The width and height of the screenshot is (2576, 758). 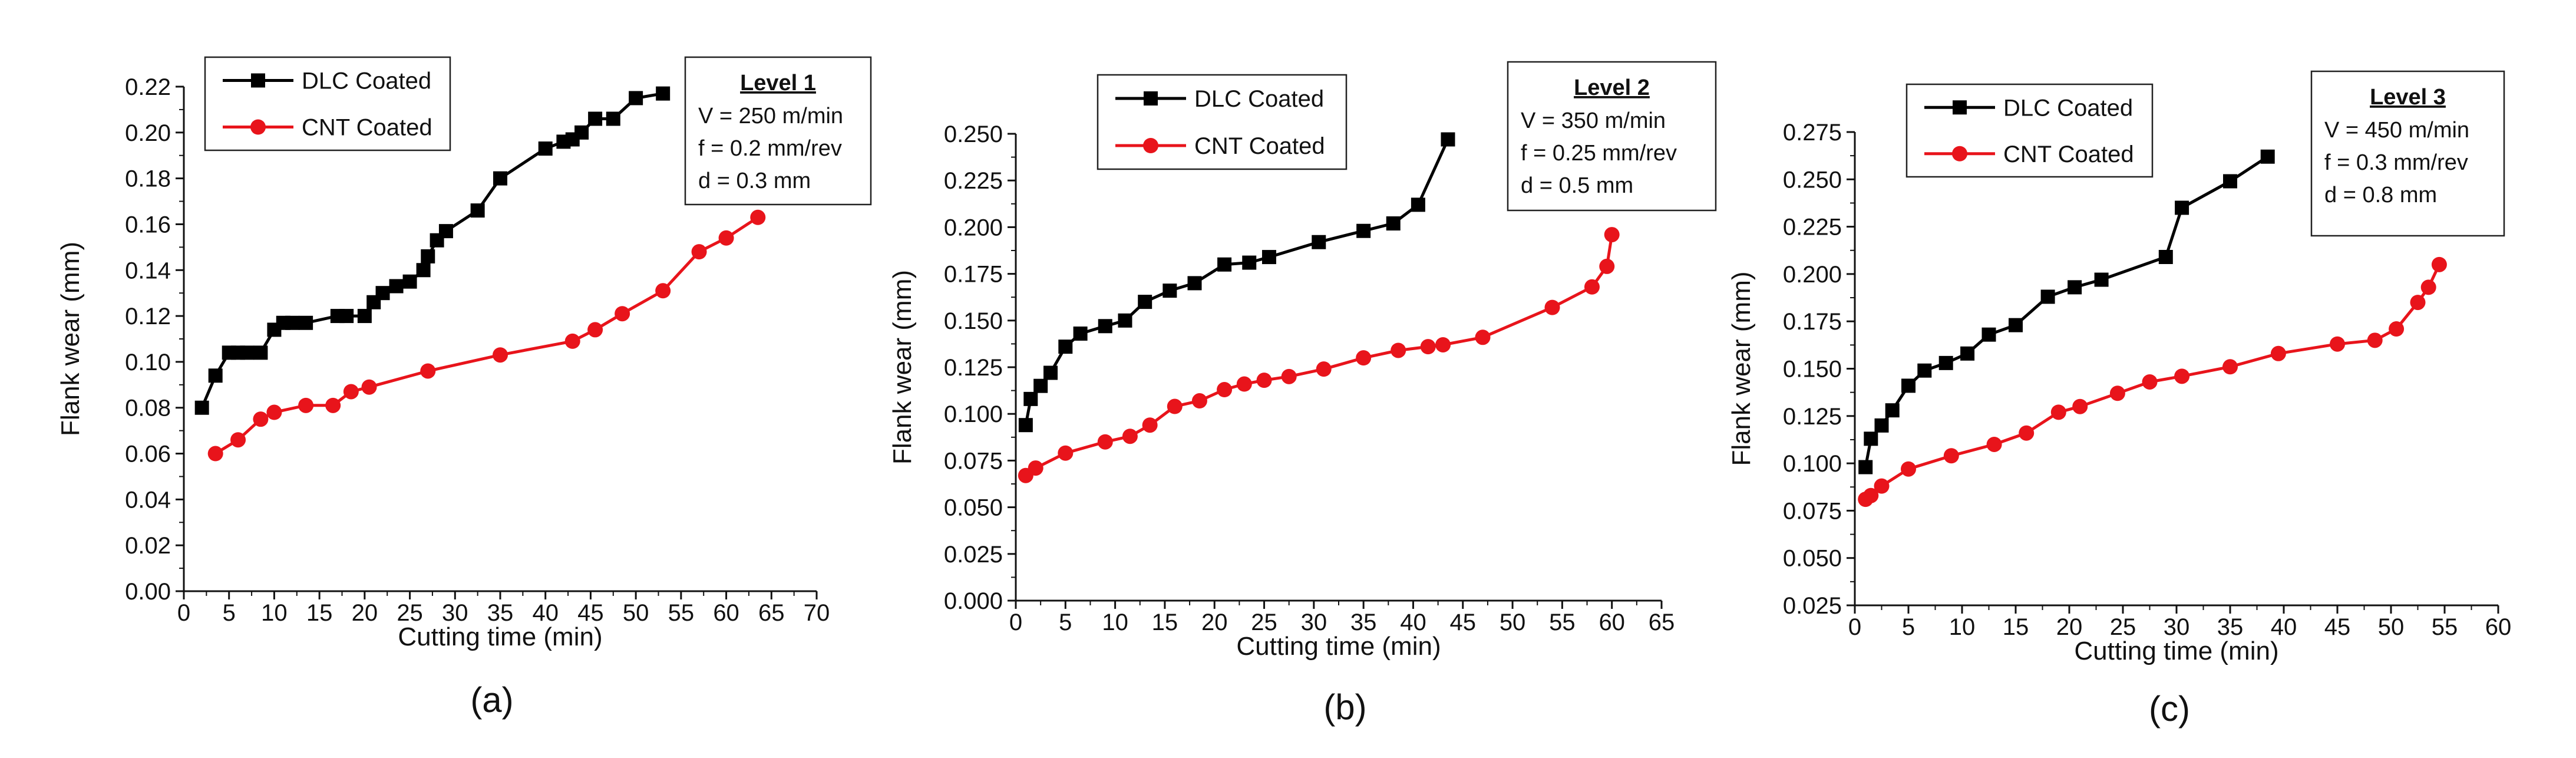 I want to click on condition-line: d = 0.3 mm, so click(x=754, y=181).